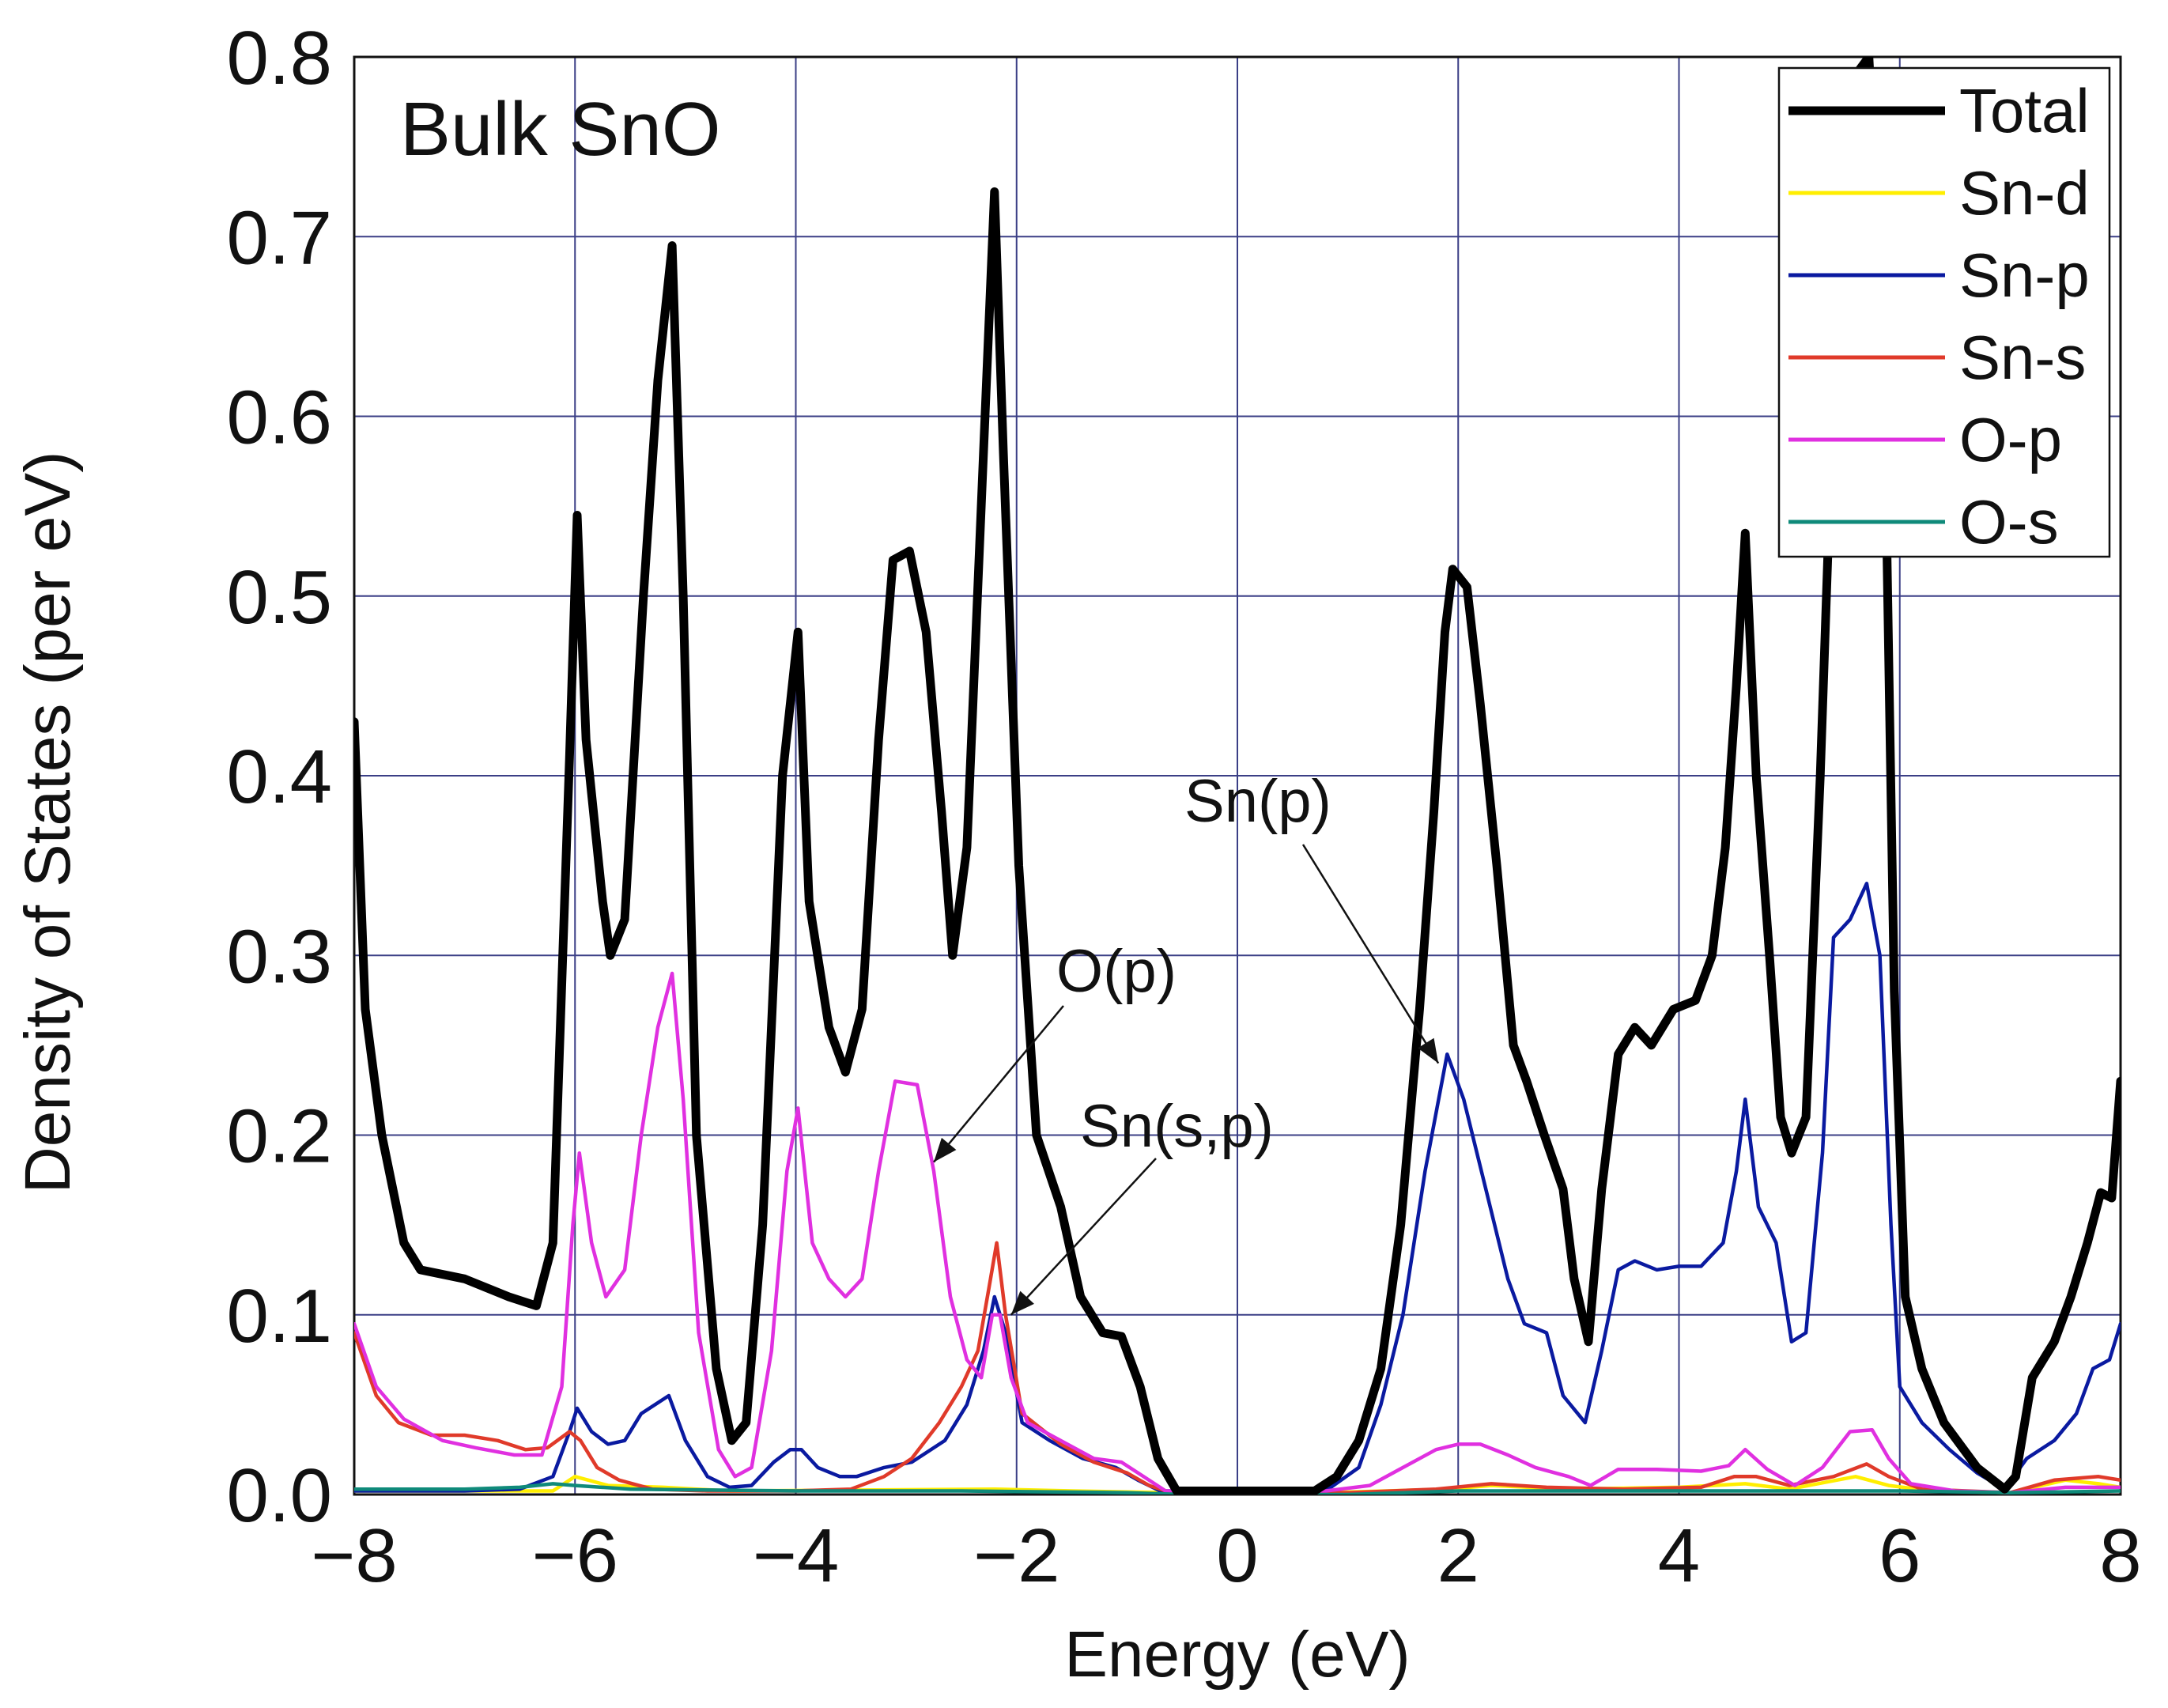  What do you see at coordinates (2120, 1556) in the screenshot?
I see `x-tick-label: 8` at bounding box center [2120, 1556].